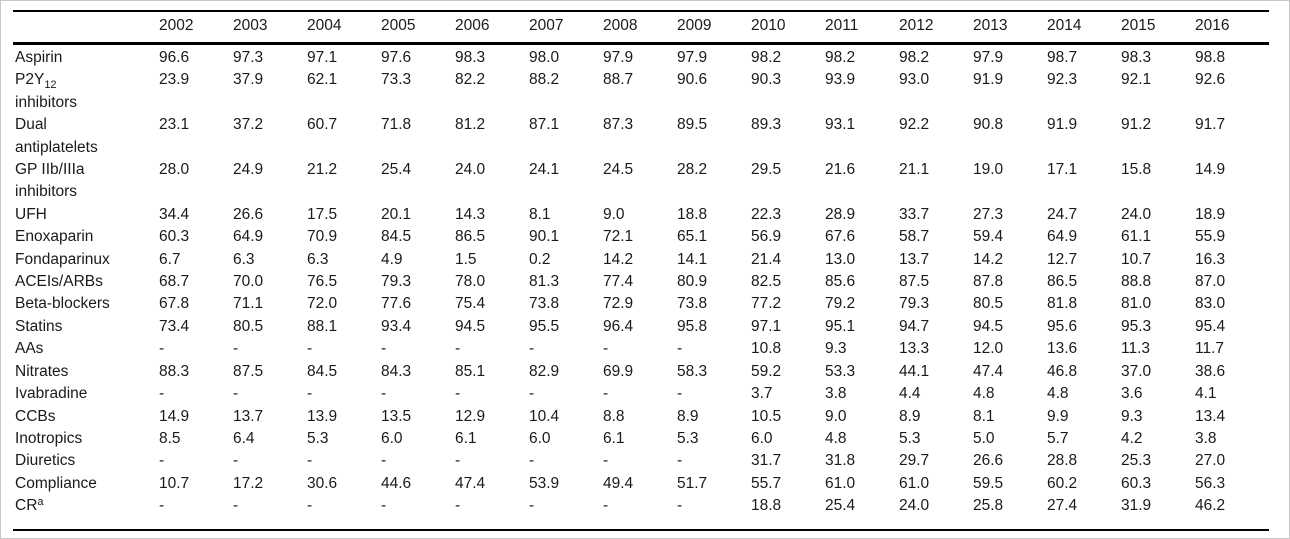 Image resolution: width=1290 pixels, height=539 pixels. I want to click on value-cell: 77.6, so click(396, 304).